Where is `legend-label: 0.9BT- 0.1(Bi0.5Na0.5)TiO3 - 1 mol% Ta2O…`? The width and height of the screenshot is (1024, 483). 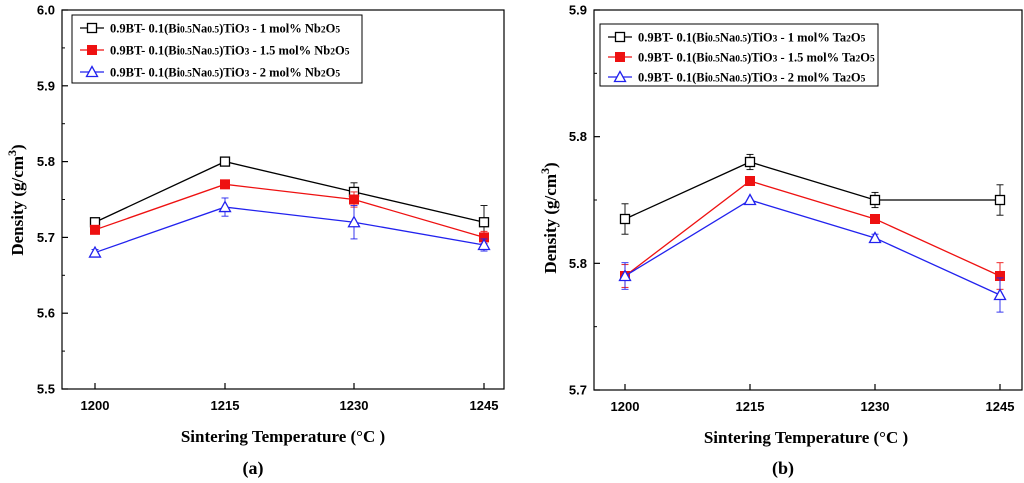
legend-label: 0.9BT- 0.1(Bi0.5Na0.5)TiO3 - 1 mol% Ta2O… is located at coordinates (752, 38).